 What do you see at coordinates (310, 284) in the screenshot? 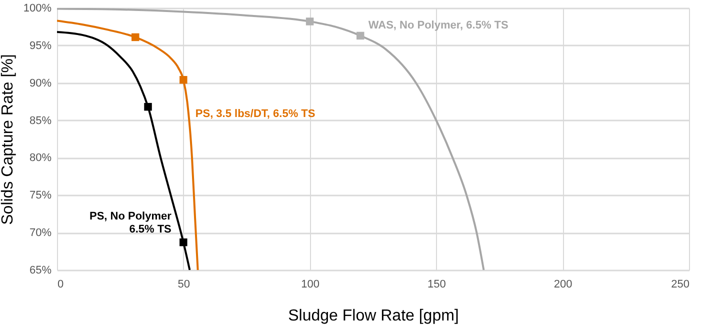
I see `x-tick-label: 100` at bounding box center [310, 284].